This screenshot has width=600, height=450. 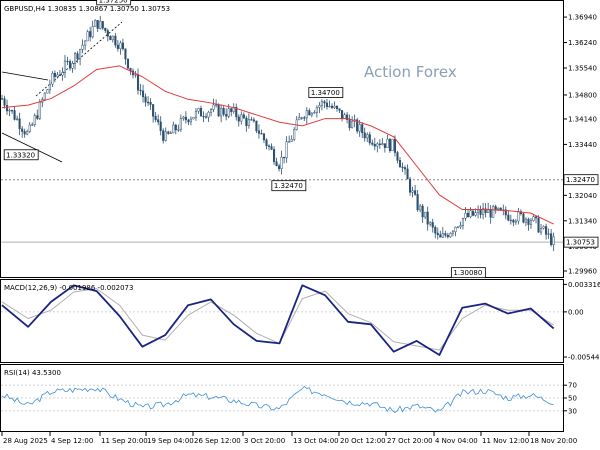 I want to click on price-annotation-label: 1.37250, so click(x=113, y=2).